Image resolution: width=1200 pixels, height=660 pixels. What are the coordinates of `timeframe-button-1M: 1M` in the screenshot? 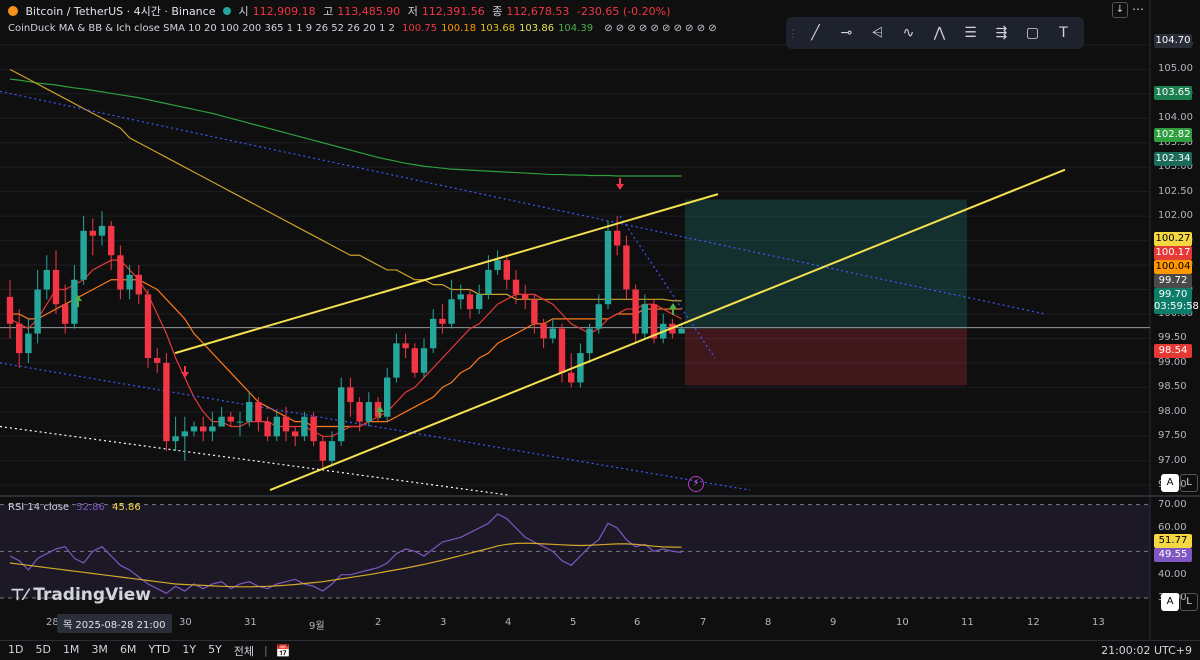 It's located at (71, 649).